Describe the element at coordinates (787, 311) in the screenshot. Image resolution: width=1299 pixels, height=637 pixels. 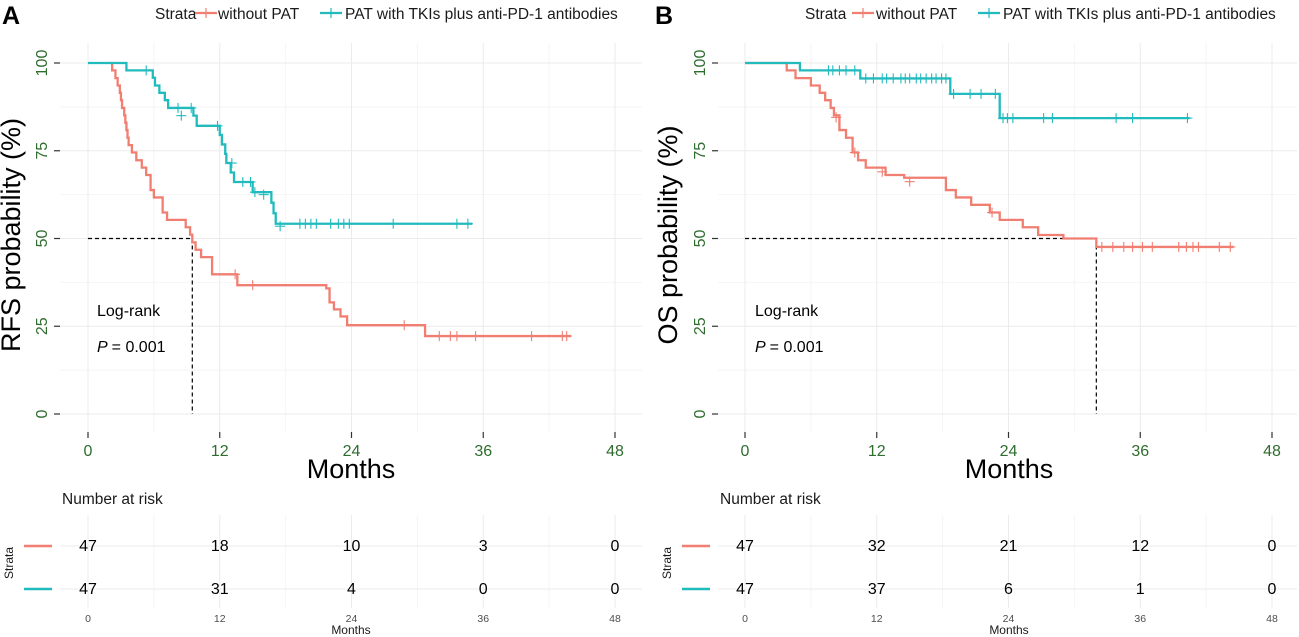
I see `logrank-label: Log-rank` at that location.